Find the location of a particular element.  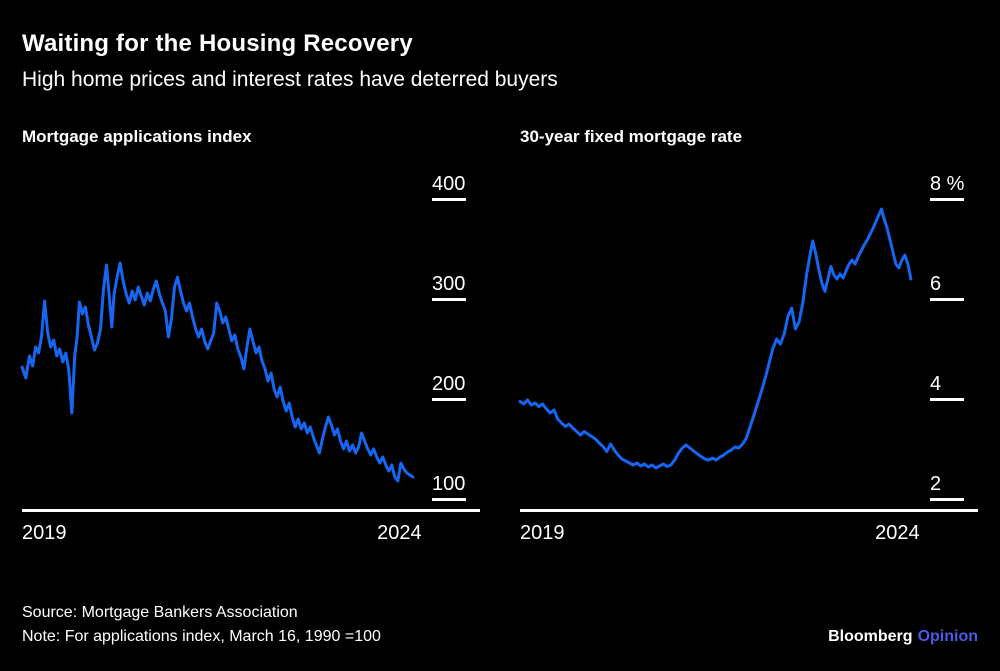

opinion-label: Opinion is located at coordinates (947, 637).